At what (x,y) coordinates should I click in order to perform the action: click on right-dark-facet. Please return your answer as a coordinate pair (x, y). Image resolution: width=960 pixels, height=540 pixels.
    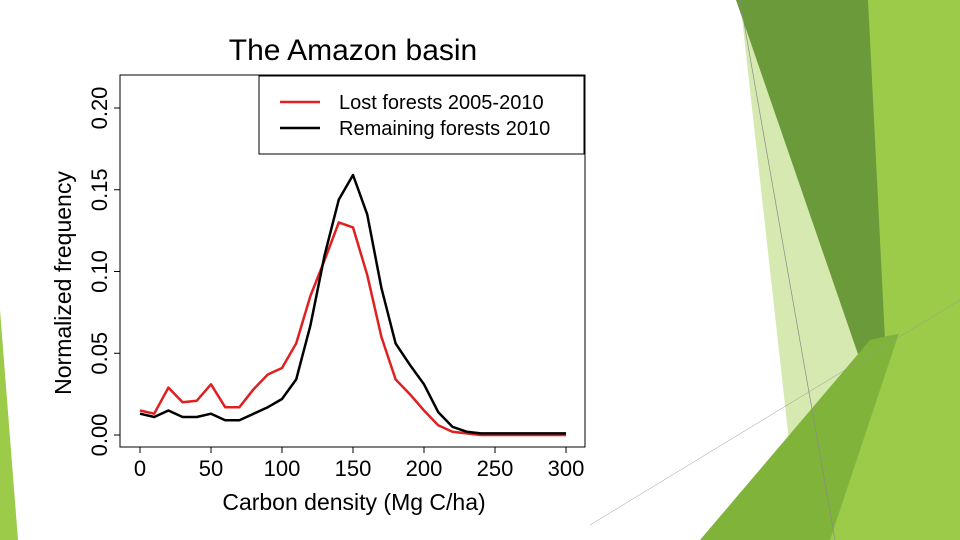
    Looking at the image, I should click on (812, 200).